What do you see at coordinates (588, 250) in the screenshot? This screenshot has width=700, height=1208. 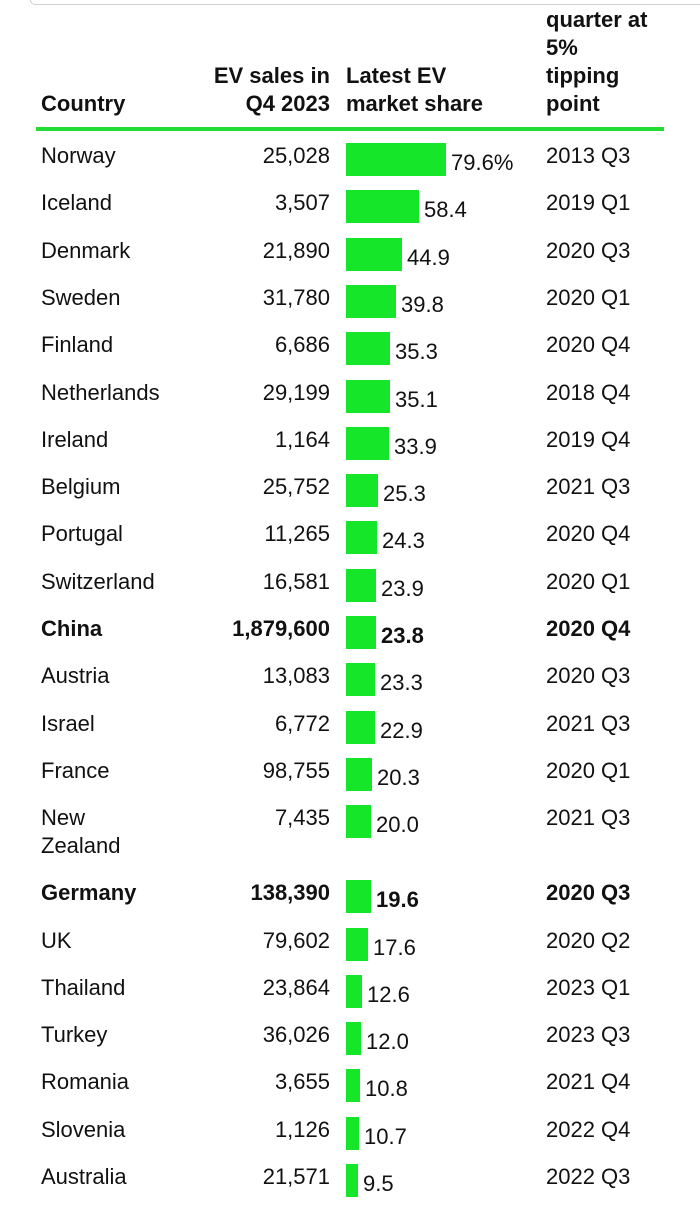 I see `tipping-point-cell: 2020 Q3` at bounding box center [588, 250].